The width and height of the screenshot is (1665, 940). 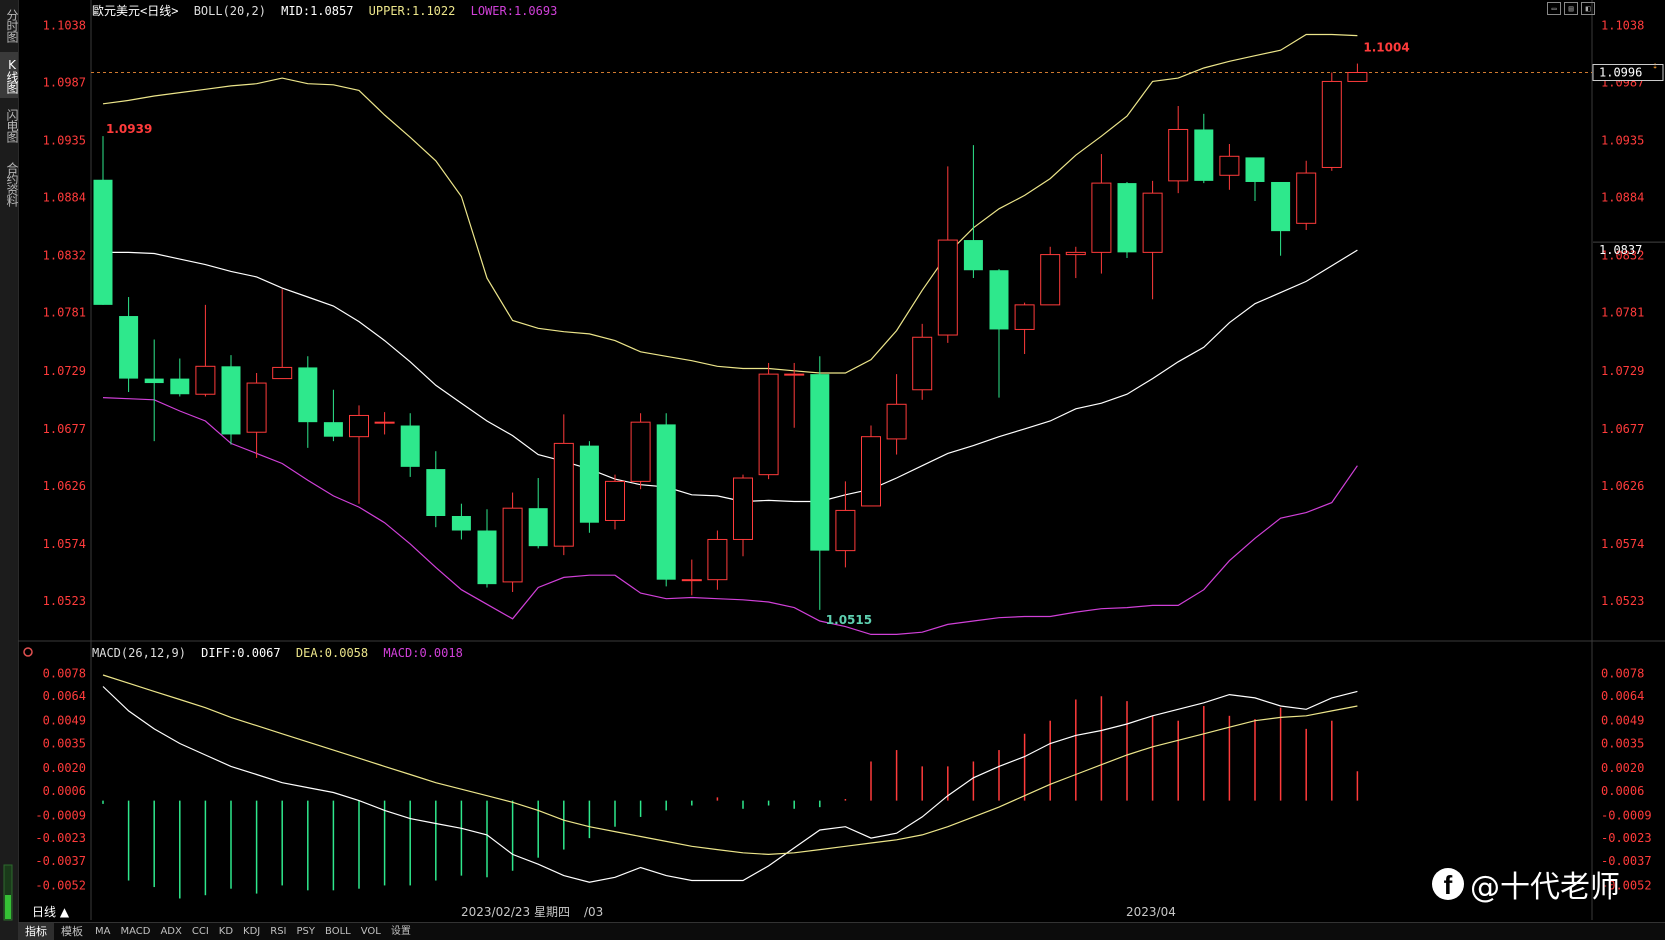 What do you see at coordinates (252, 931) in the screenshot?
I see `indicator-kdj: KDJ` at bounding box center [252, 931].